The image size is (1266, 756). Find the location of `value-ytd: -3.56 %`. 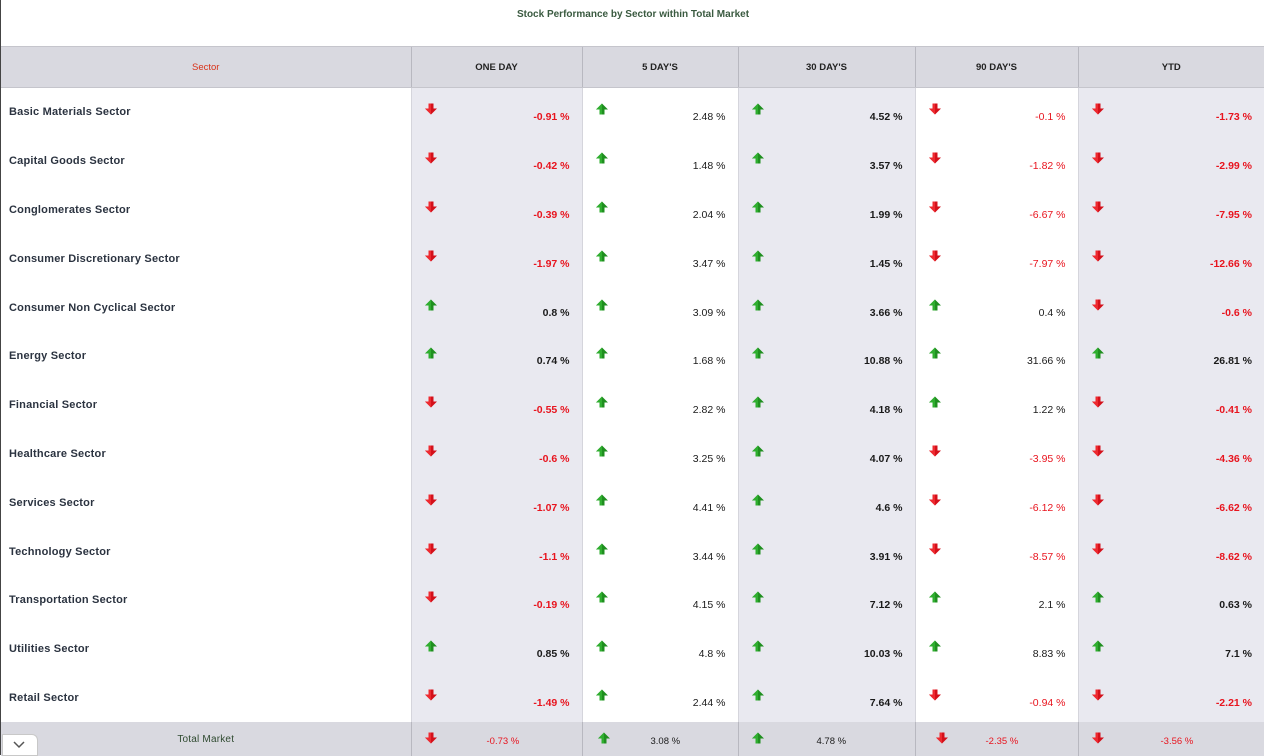

value-ytd: -3.56 % is located at coordinates (1177, 742).